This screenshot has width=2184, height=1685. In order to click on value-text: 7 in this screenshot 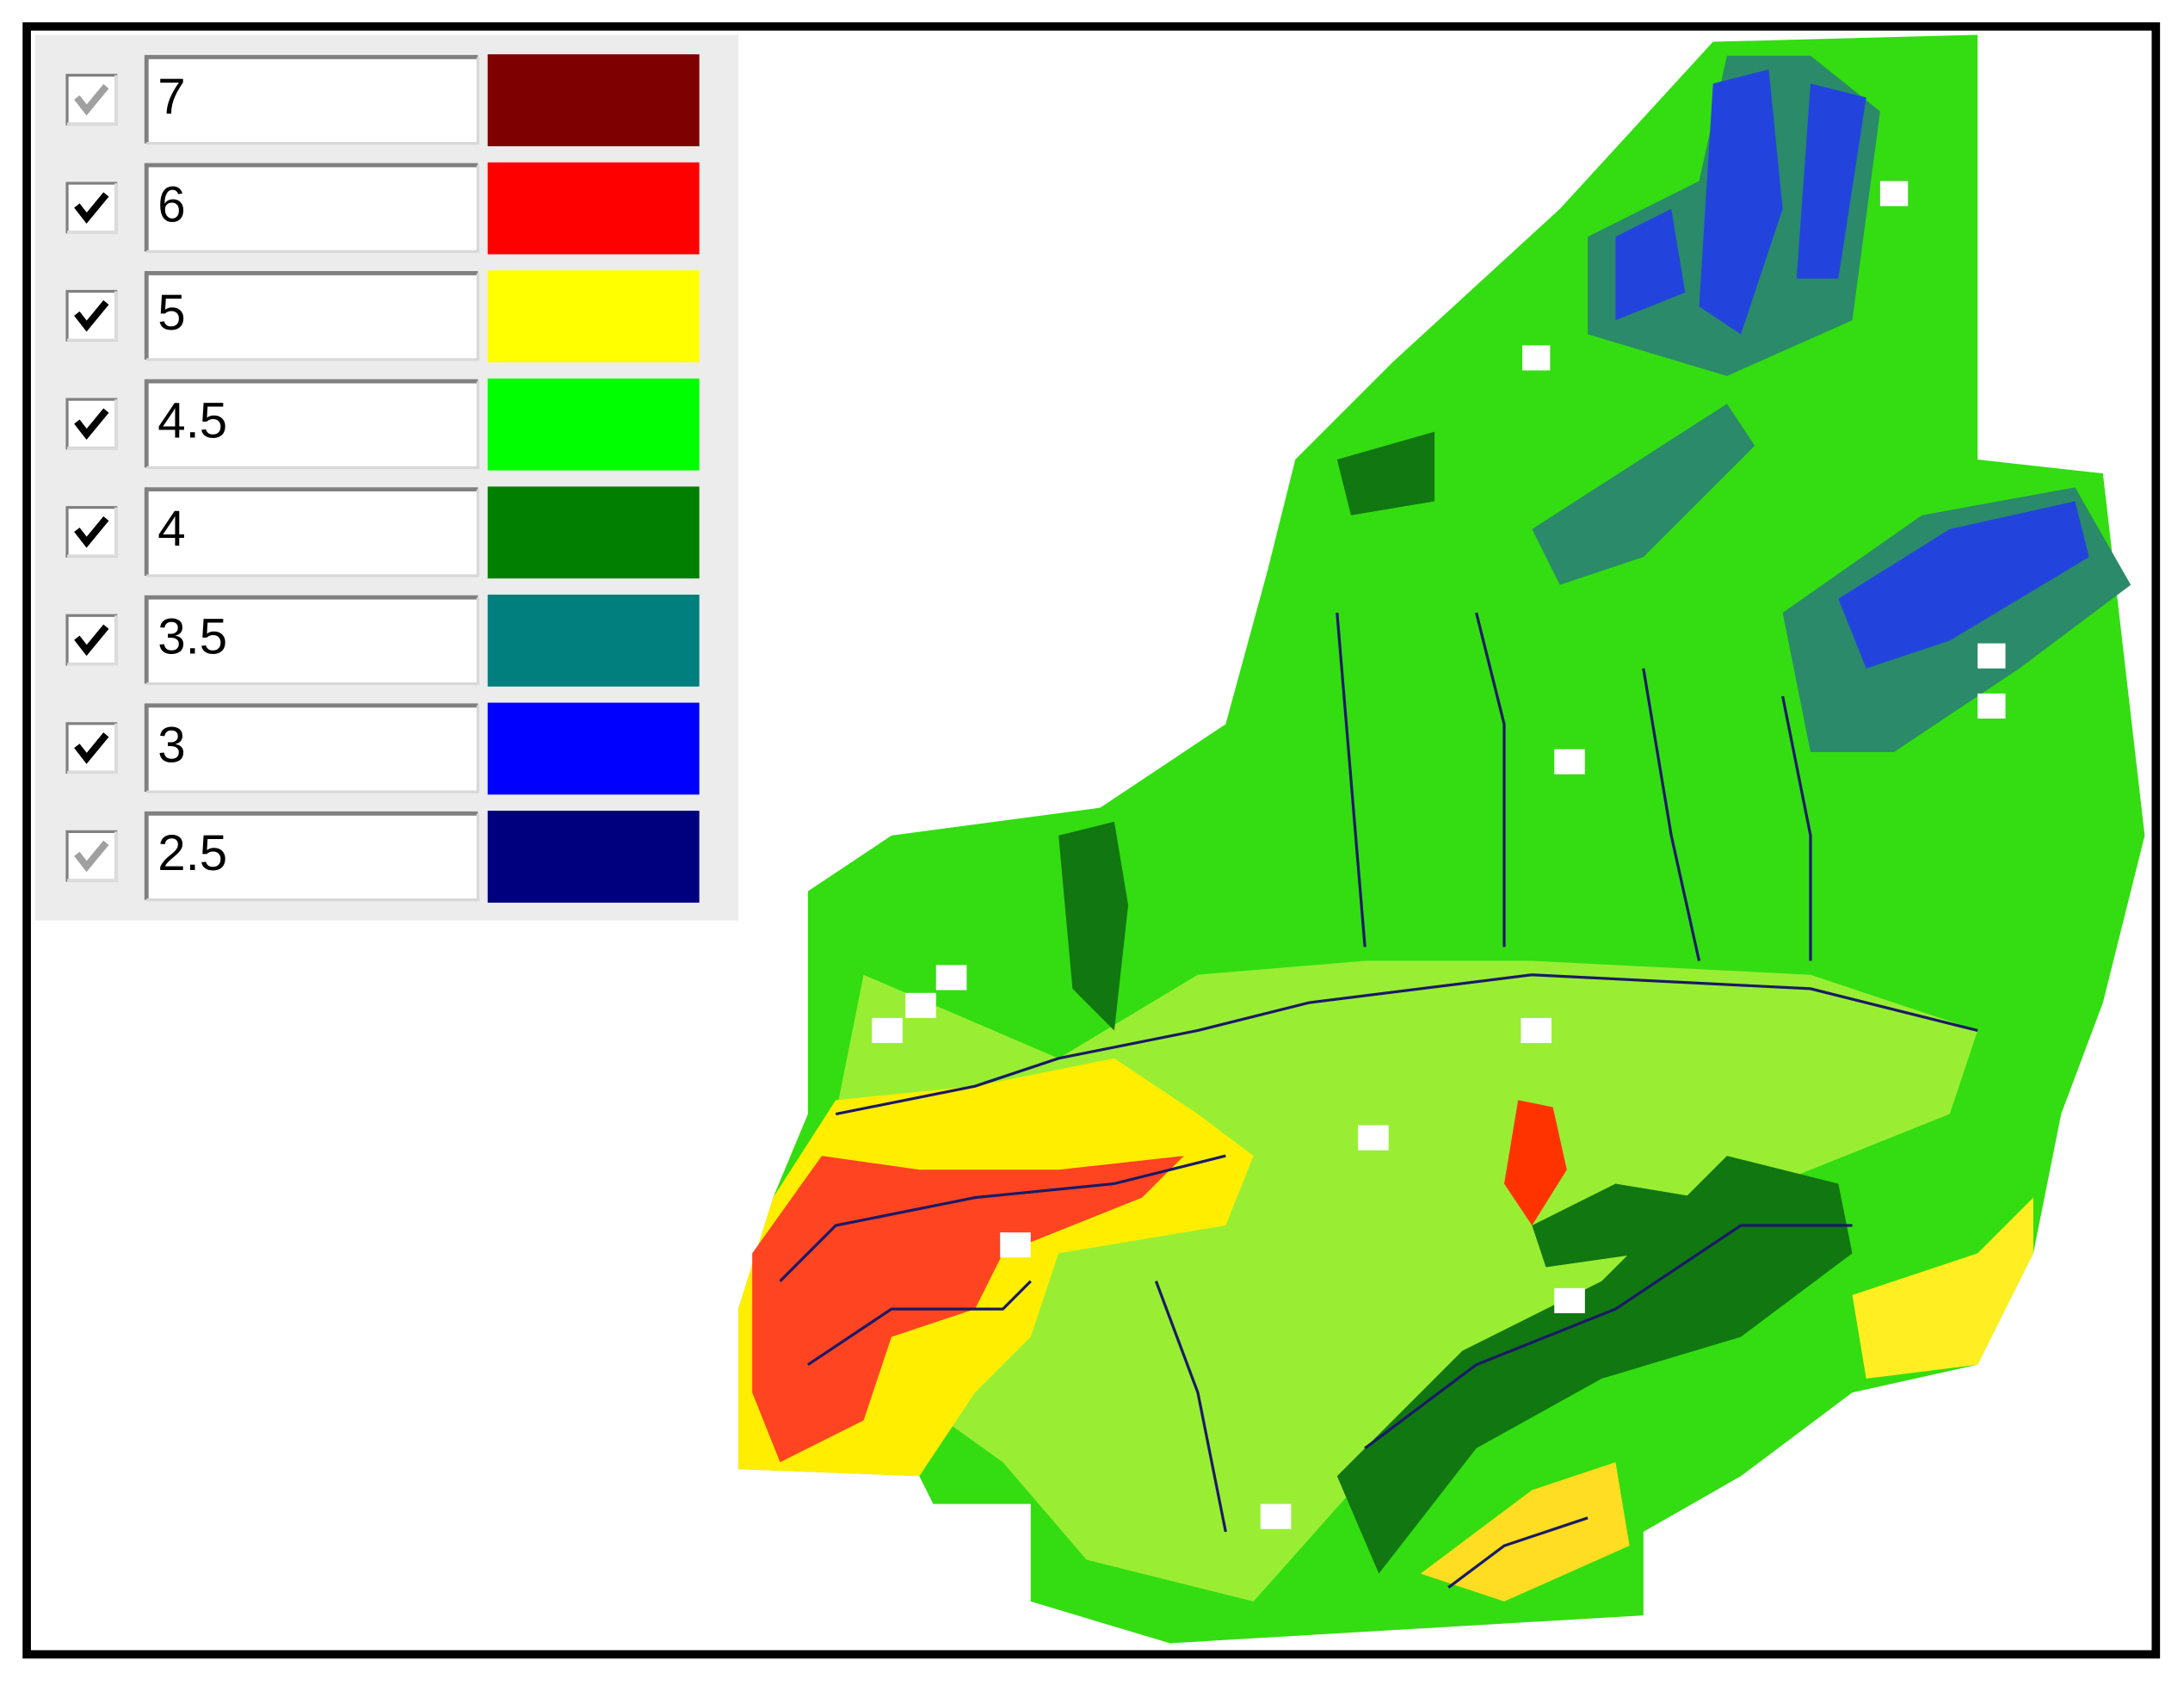, I will do `click(171, 97)`.